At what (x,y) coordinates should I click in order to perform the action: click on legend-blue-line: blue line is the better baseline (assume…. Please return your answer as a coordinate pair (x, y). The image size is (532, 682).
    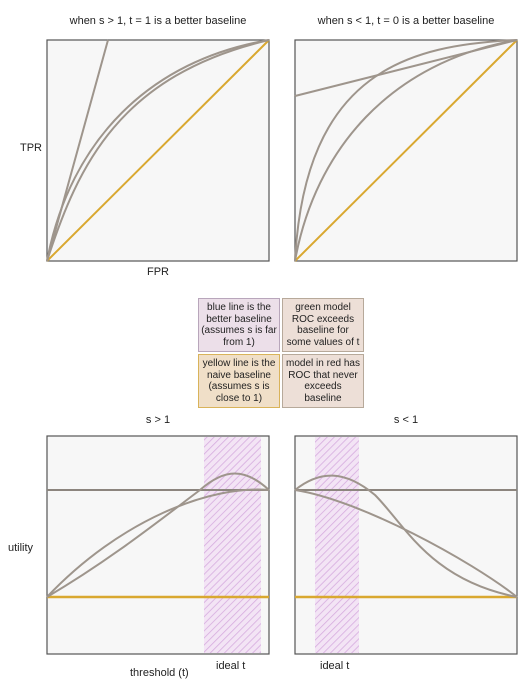
    Looking at the image, I should click on (239, 325).